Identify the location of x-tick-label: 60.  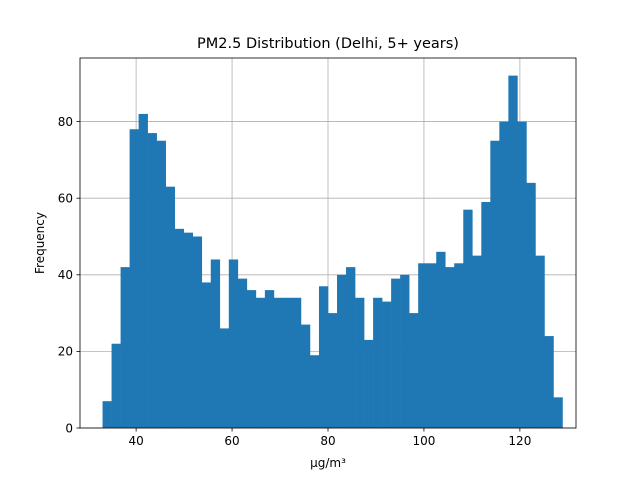
(231, 441).